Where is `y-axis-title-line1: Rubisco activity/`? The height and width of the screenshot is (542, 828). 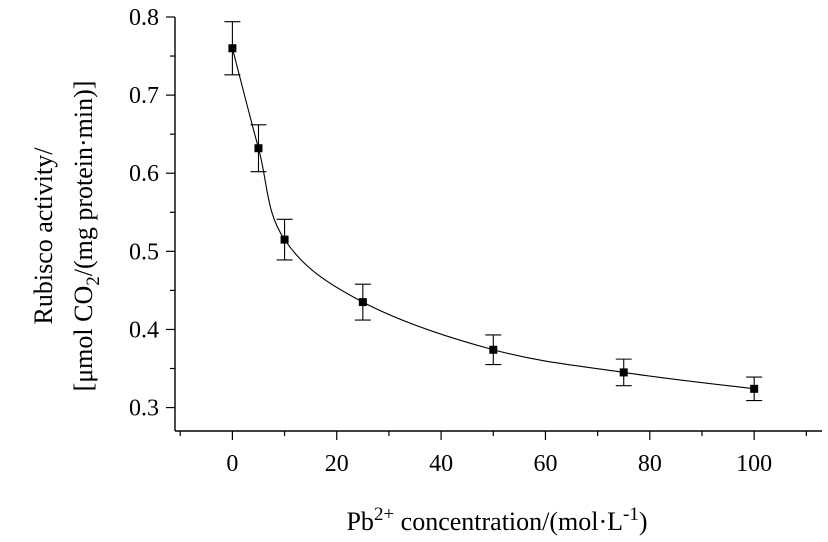 y-axis-title-line1: Rubisco activity/ is located at coordinates (43, 236).